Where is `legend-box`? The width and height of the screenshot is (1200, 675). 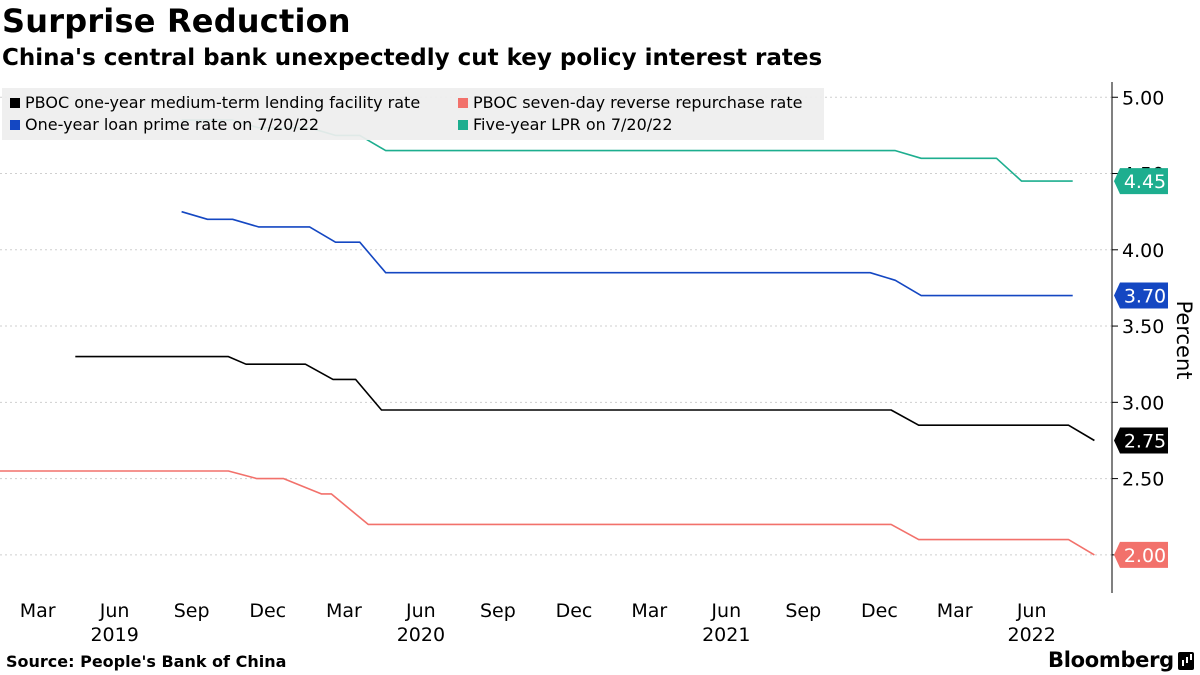
legend-box is located at coordinates (413, 114).